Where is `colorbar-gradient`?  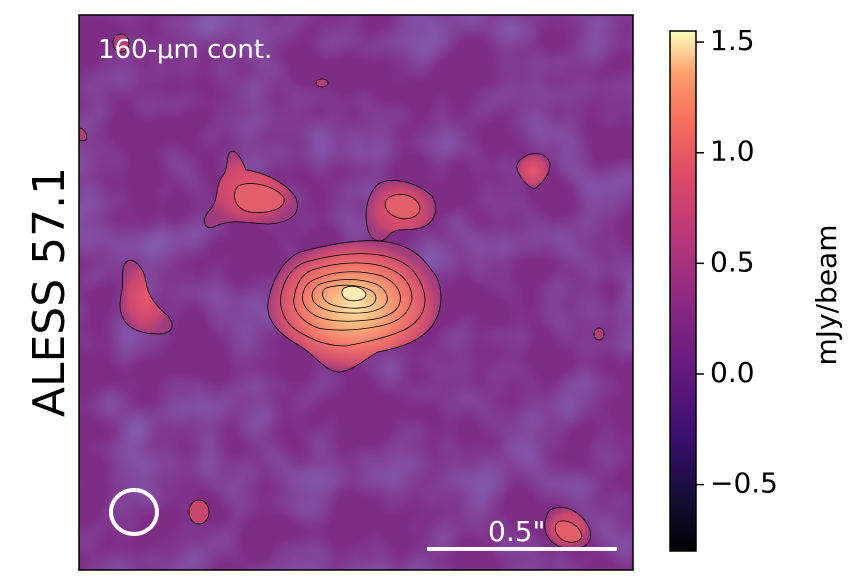 colorbar-gradient is located at coordinates (683, 291).